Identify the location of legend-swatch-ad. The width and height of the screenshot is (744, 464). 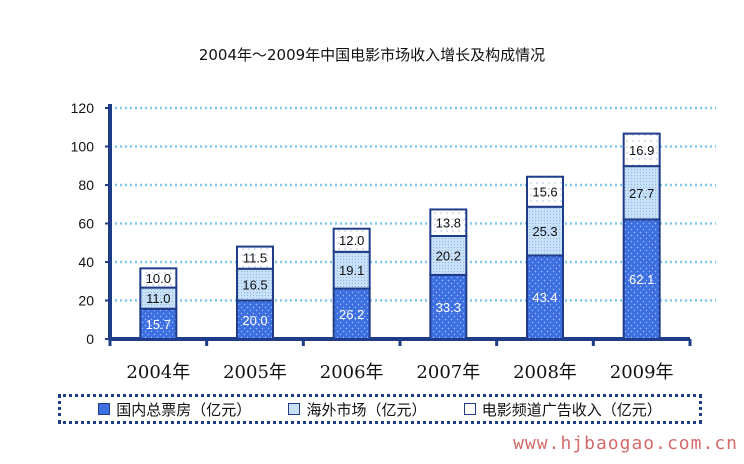
(469, 409).